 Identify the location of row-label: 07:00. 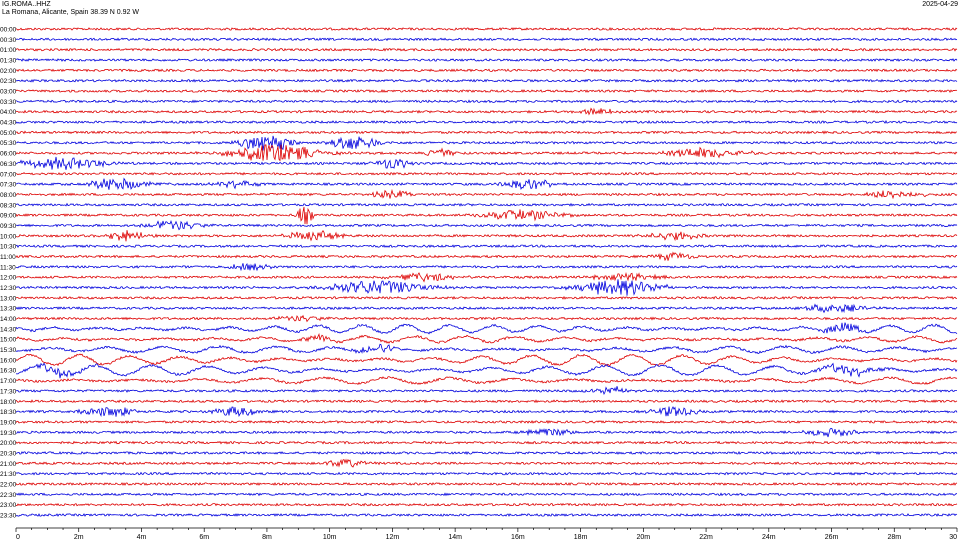
(8, 174).